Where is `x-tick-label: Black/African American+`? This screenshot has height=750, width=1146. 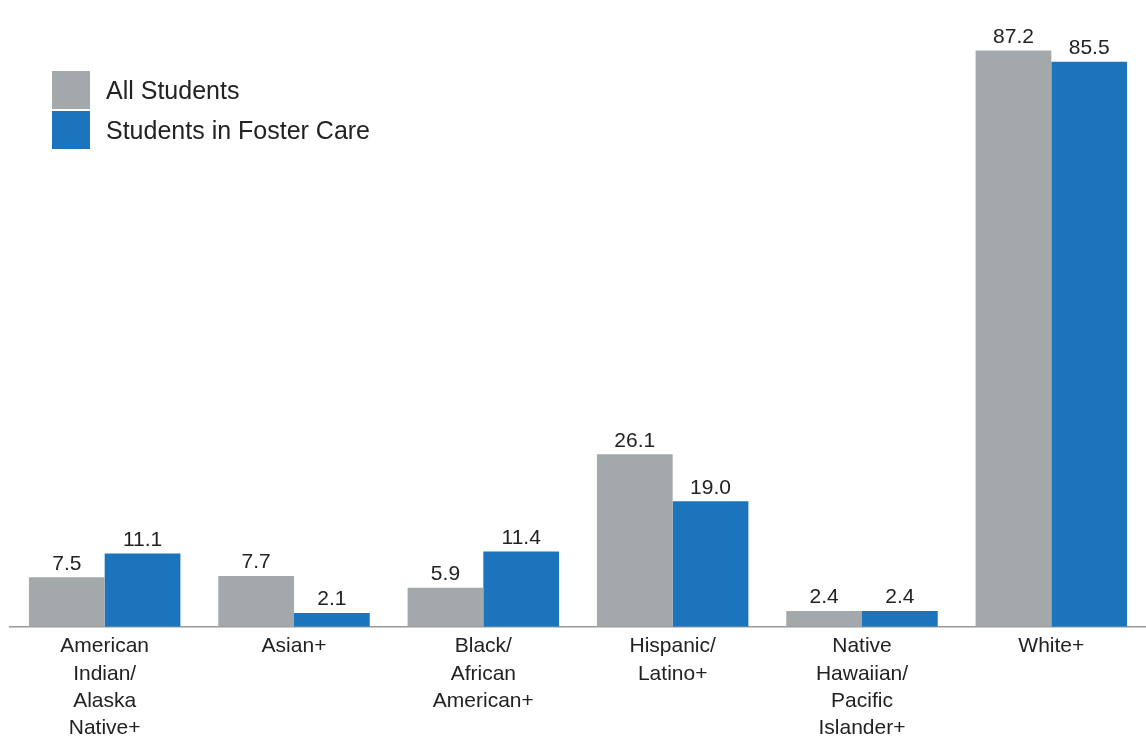 x-tick-label: Black/African American+ is located at coordinates (483, 672).